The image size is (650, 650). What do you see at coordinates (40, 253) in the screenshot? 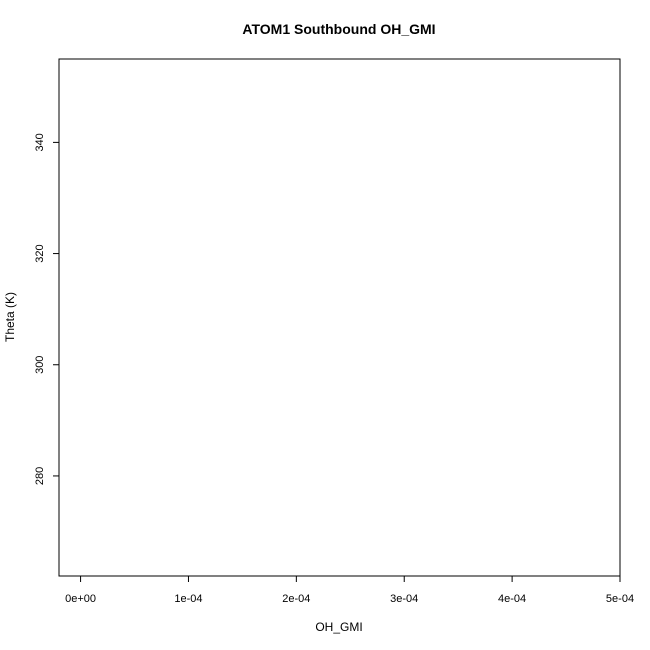
I see `y-tick-label: 320` at bounding box center [40, 253].